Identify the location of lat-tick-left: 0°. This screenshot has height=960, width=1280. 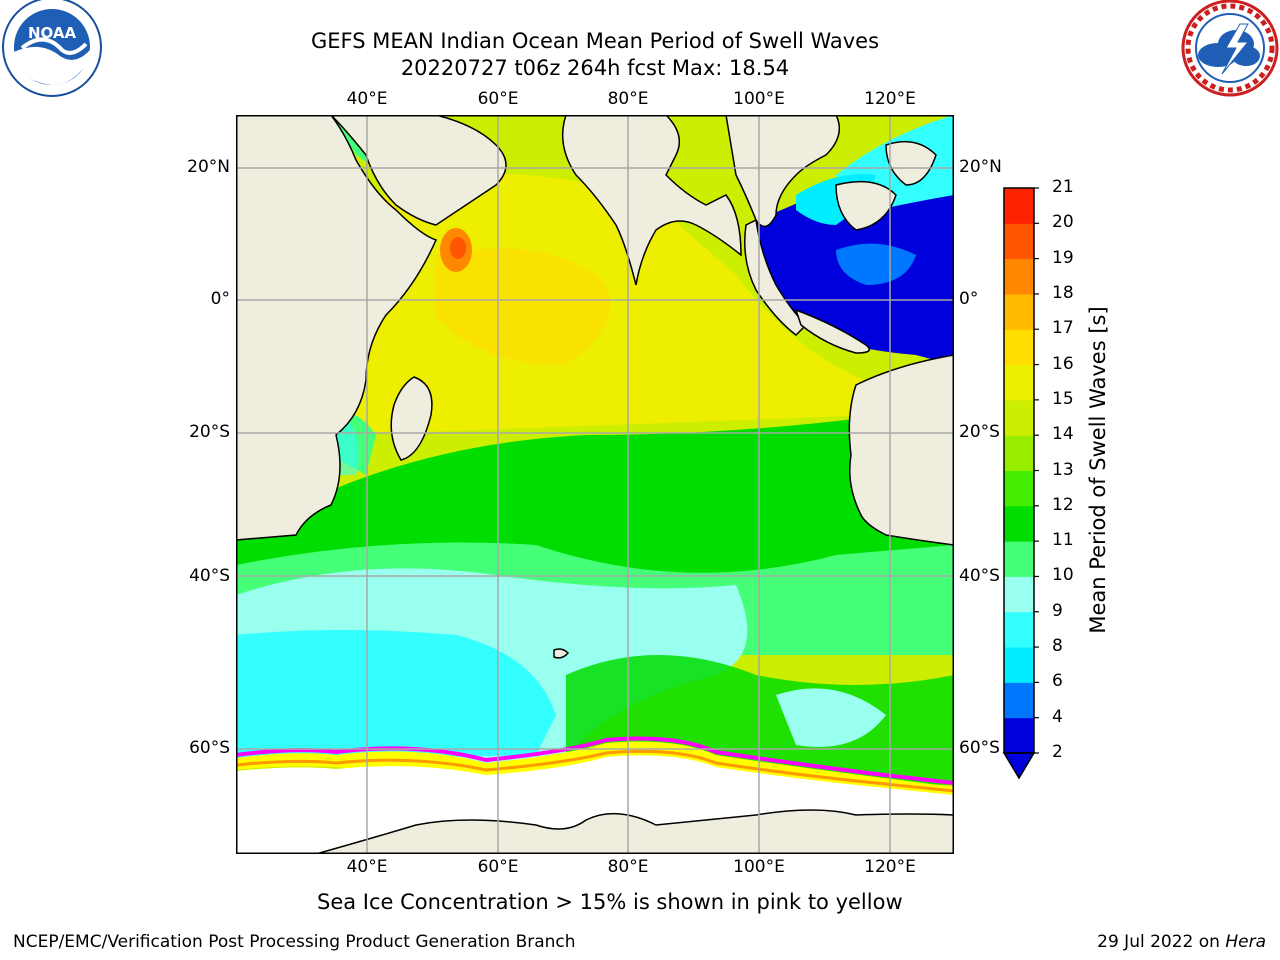
(220, 299).